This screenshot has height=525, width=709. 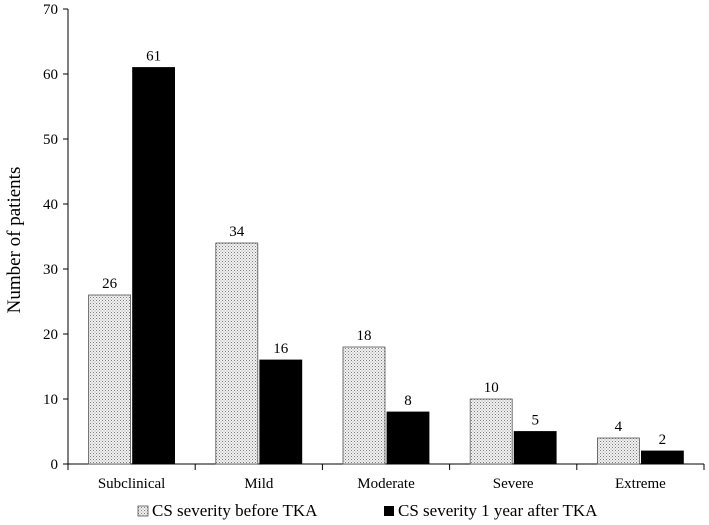 I want to click on bar-series0-mild, so click(x=237, y=353).